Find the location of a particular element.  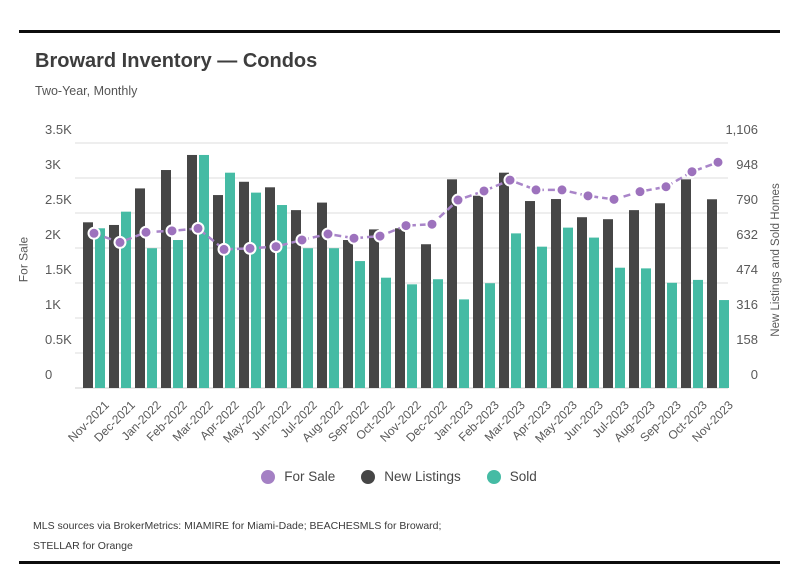

legend-item-for-sale: For Sale is located at coordinates (298, 476).